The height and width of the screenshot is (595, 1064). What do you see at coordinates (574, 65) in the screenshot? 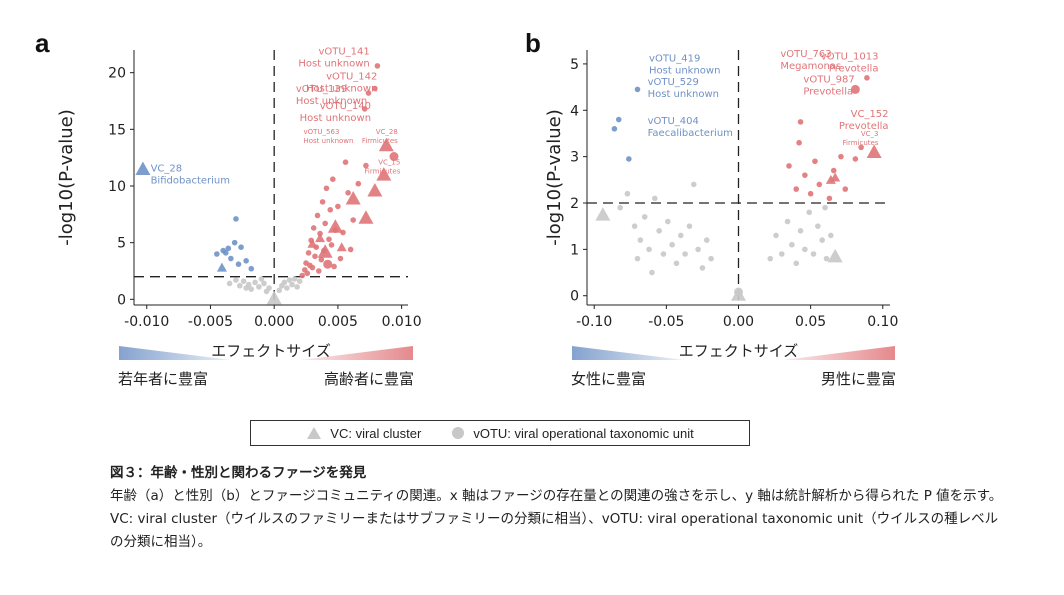
I see `y-tick-label: 5` at bounding box center [574, 65].